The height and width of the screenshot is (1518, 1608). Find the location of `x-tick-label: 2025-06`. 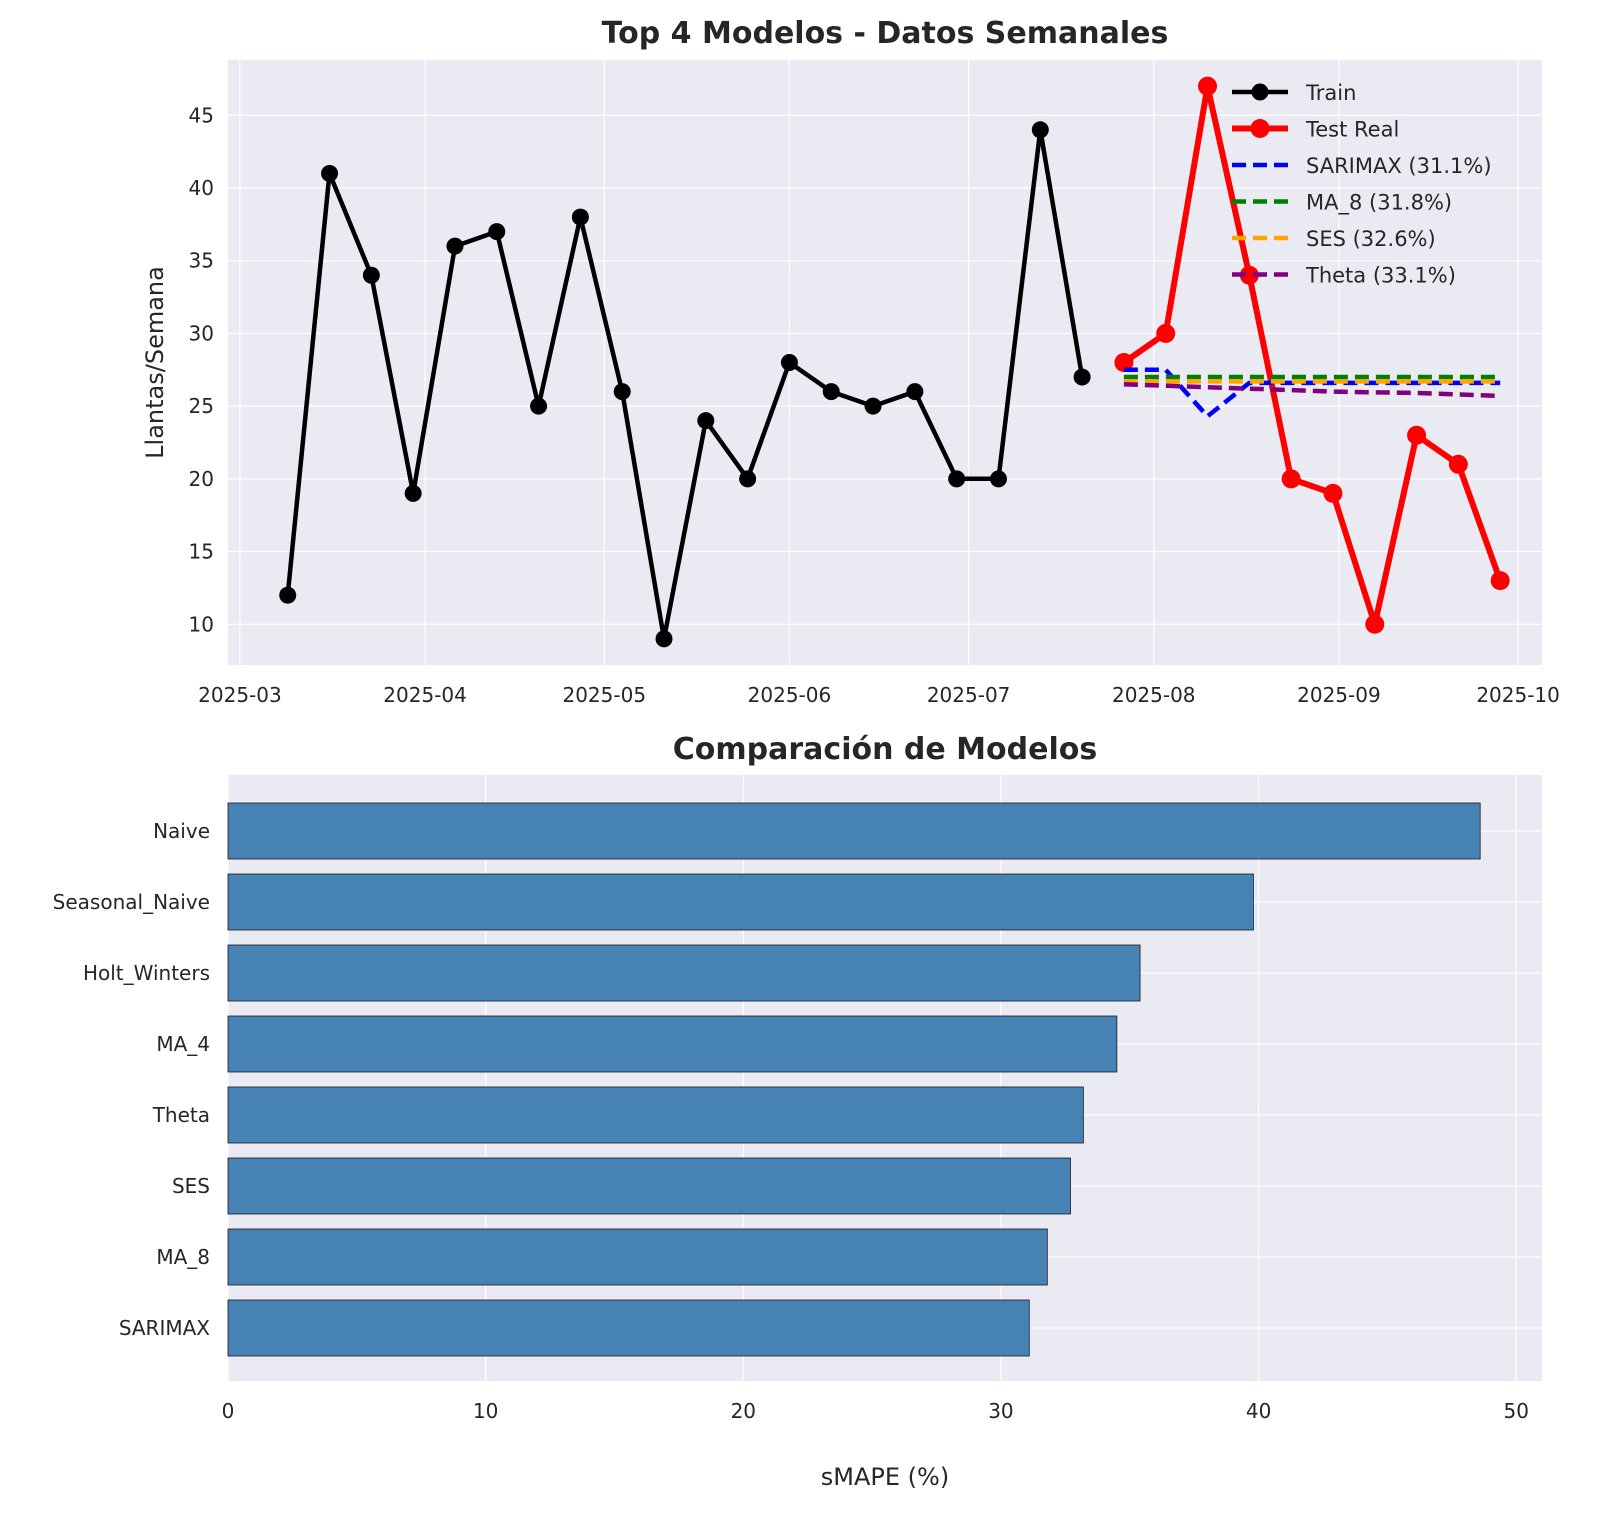

x-tick-label: 2025-06 is located at coordinates (790, 695).